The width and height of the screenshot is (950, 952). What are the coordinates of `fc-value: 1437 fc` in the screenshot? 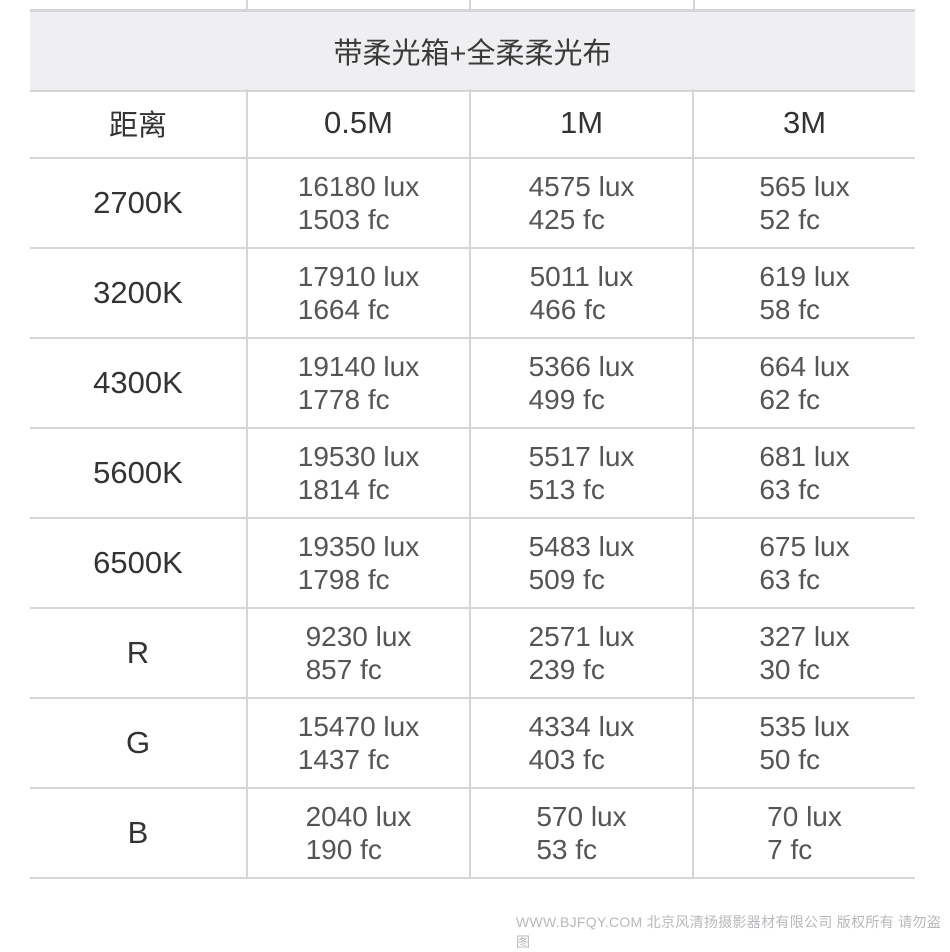 It's located at (343, 759).